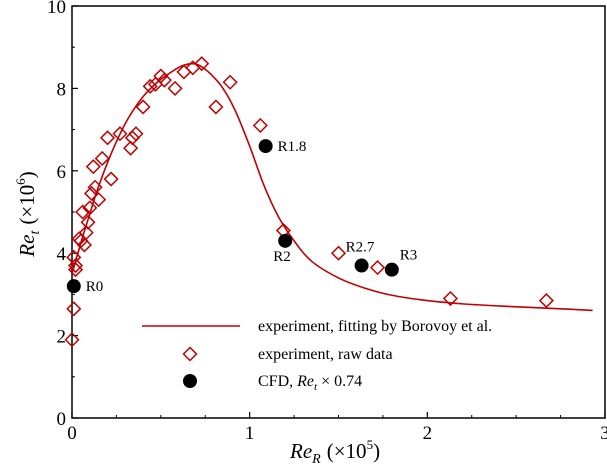 The image size is (607, 470). Describe the element at coordinates (190, 354) in the screenshot. I see `legend-diamond-swatch` at that location.